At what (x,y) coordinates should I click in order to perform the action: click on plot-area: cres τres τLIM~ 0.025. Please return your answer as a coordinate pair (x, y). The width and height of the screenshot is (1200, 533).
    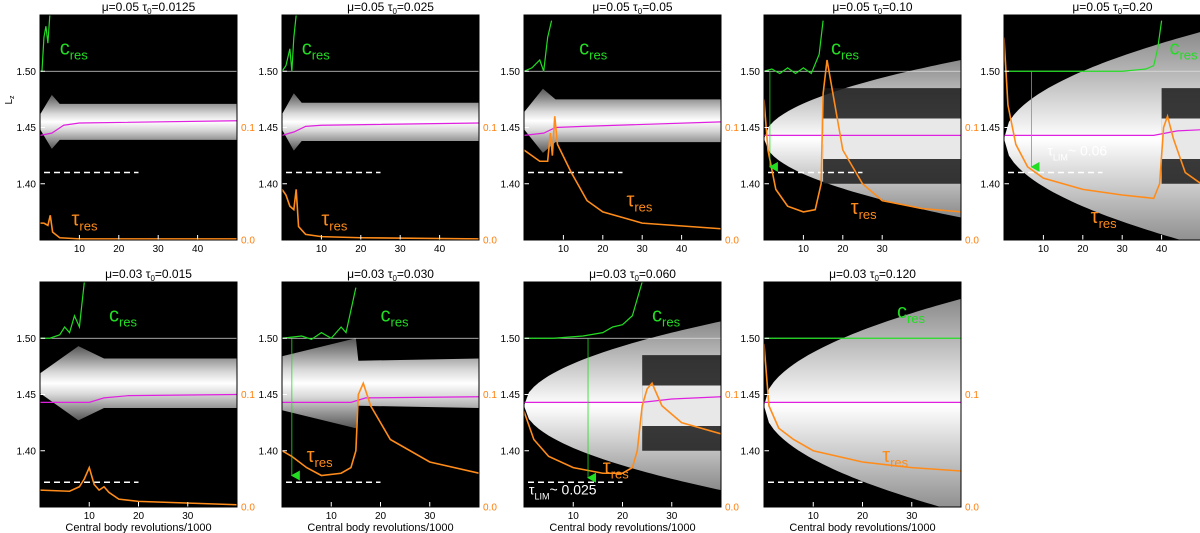
    Looking at the image, I should click on (622, 392).